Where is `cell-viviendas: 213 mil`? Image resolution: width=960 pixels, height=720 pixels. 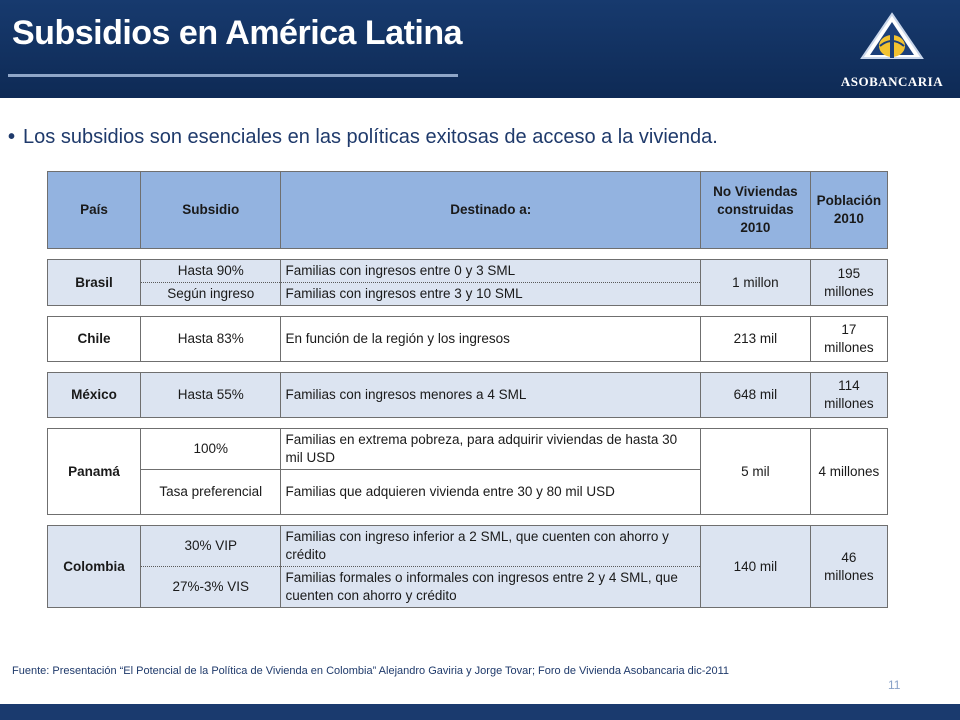 cell-viviendas: 213 mil is located at coordinates (755, 339).